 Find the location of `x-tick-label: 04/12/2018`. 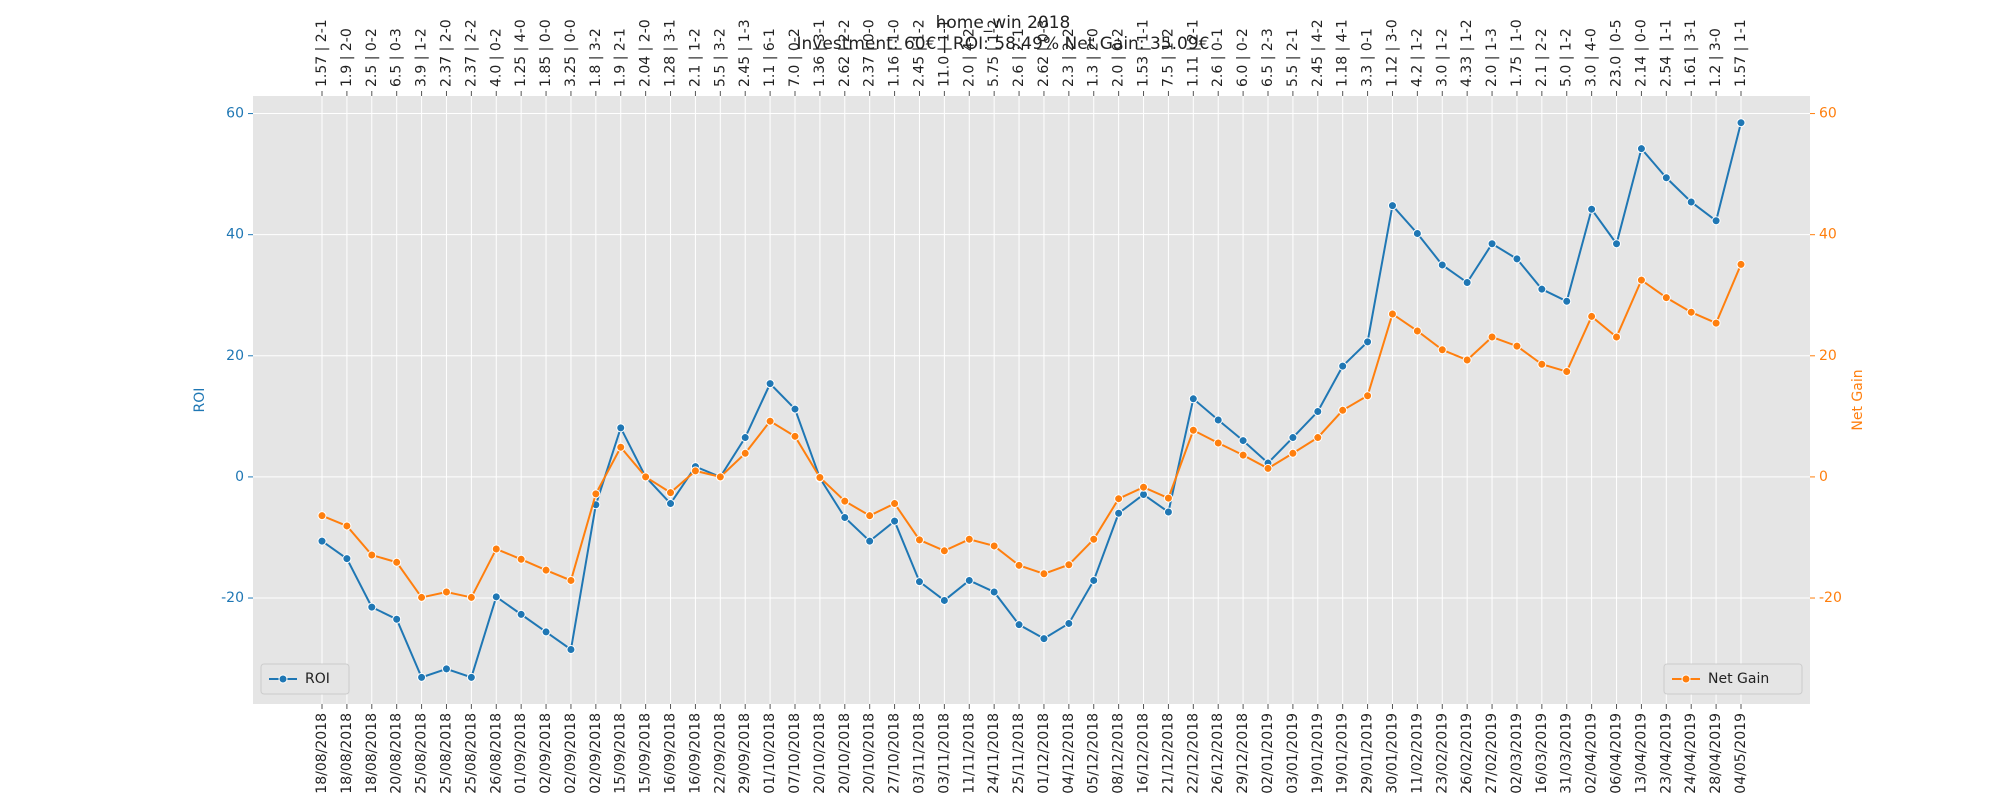

x-tick-label: 04/12/2018 is located at coordinates (1069, 753).